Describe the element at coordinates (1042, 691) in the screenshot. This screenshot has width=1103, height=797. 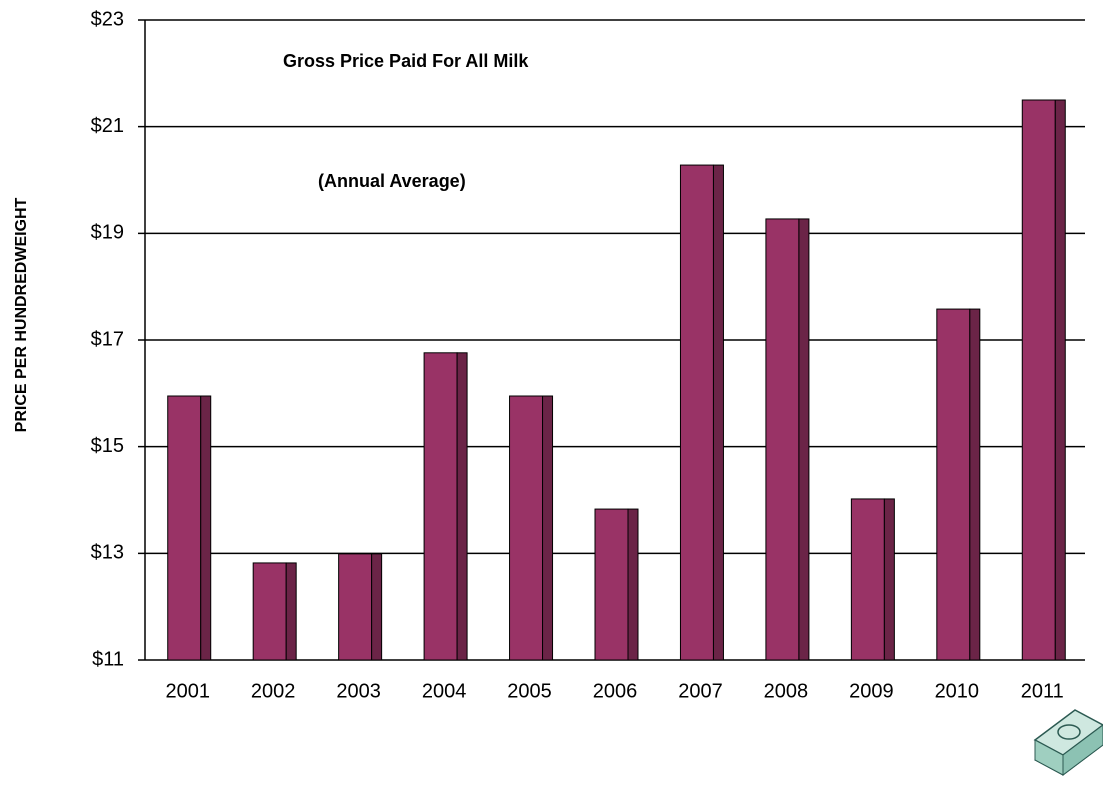
I see `x-tick-label: 2011` at that location.